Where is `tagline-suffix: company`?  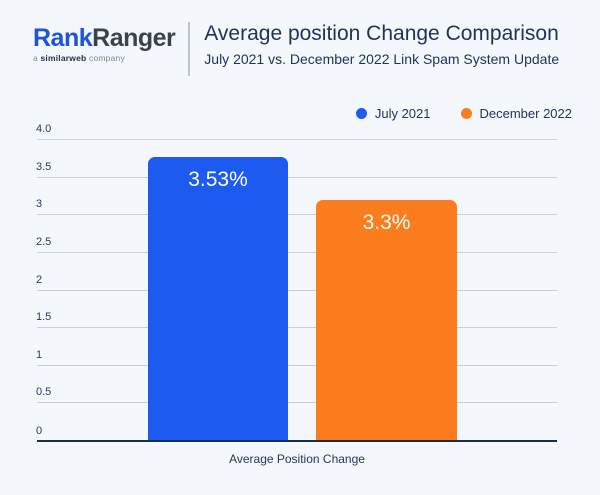
tagline-suffix: company is located at coordinates (107, 58).